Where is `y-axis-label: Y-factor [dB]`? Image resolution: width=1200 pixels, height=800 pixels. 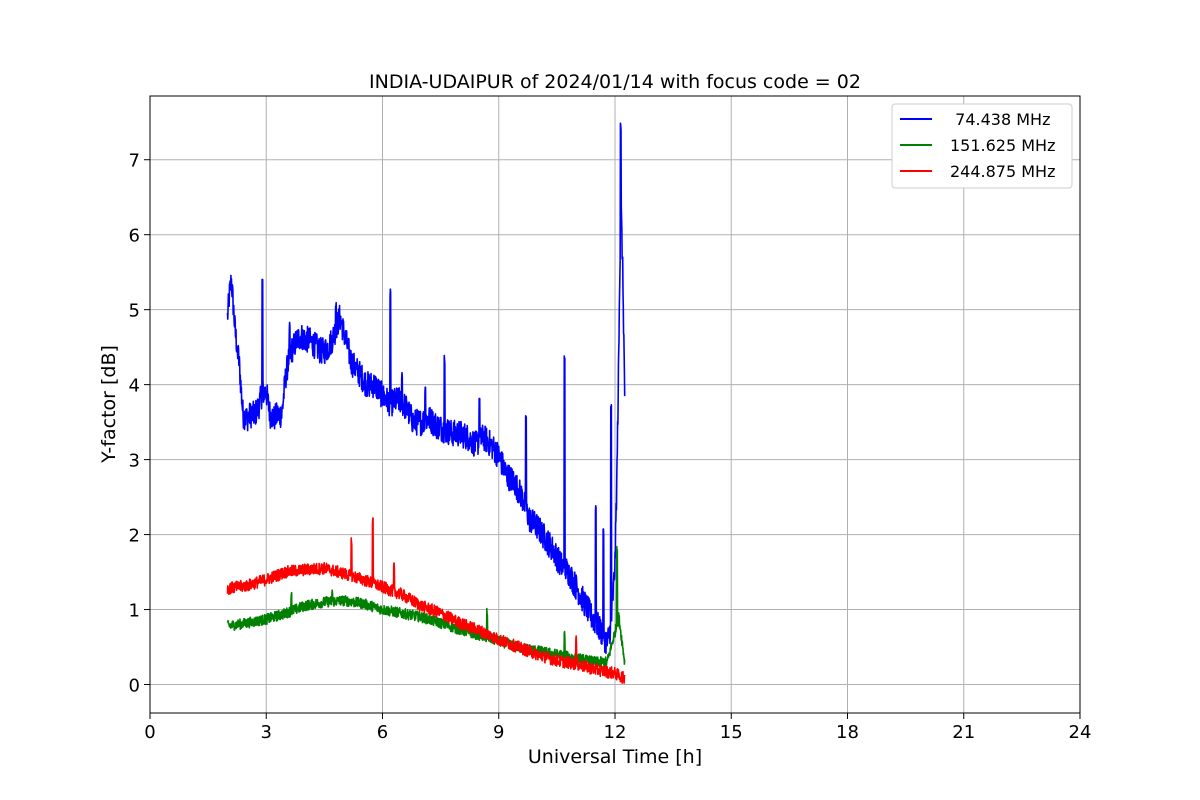
y-axis-label: Y-factor [dB] is located at coordinates (109, 404).